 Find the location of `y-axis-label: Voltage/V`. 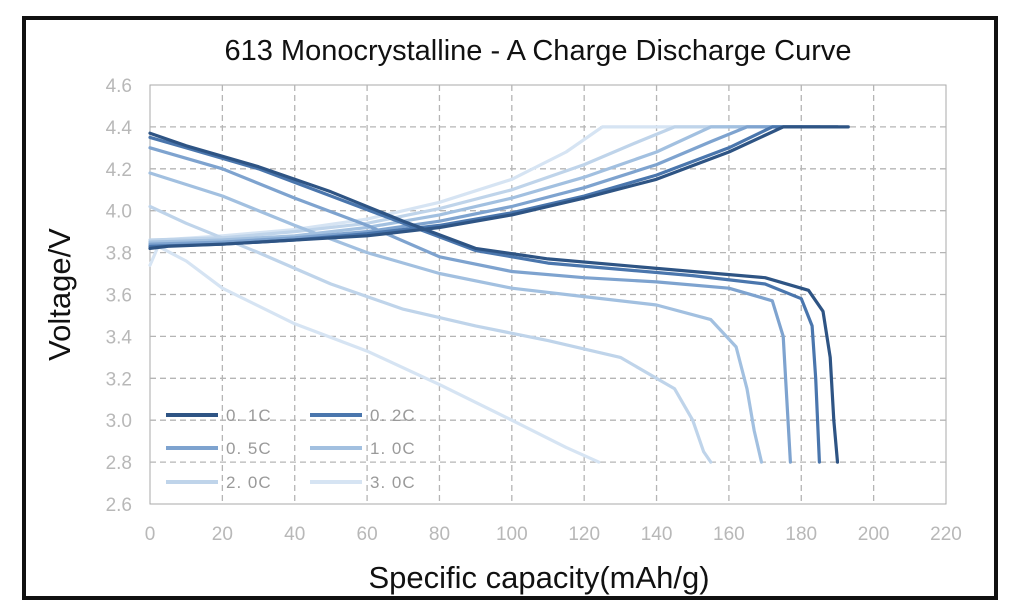

y-axis-label: Voltage/V is located at coordinates (59, 294).